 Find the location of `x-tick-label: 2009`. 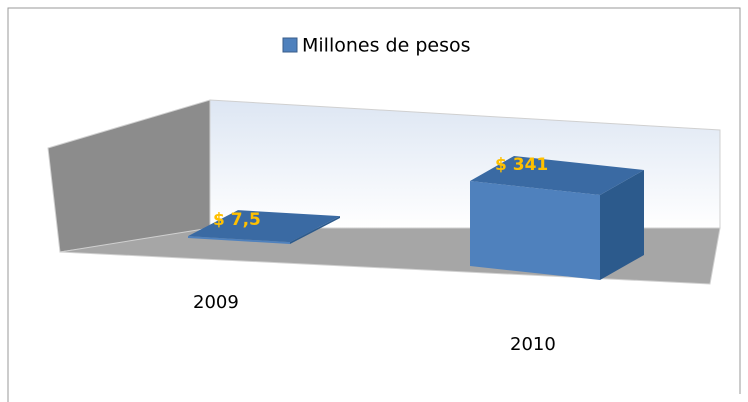

x-tick-label: 2009 is located at coordinates (216, 302).